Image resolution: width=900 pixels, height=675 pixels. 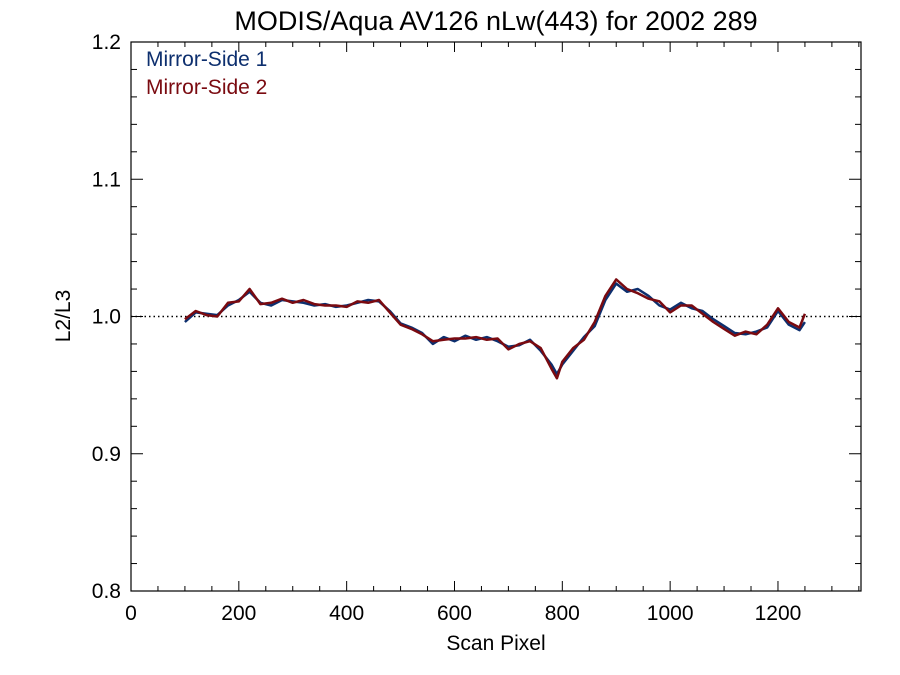 What do you see at coordinates (106, 317) in the screenshot?
I see `y-tick-label: 1.0` at bounding box center [106, 317].